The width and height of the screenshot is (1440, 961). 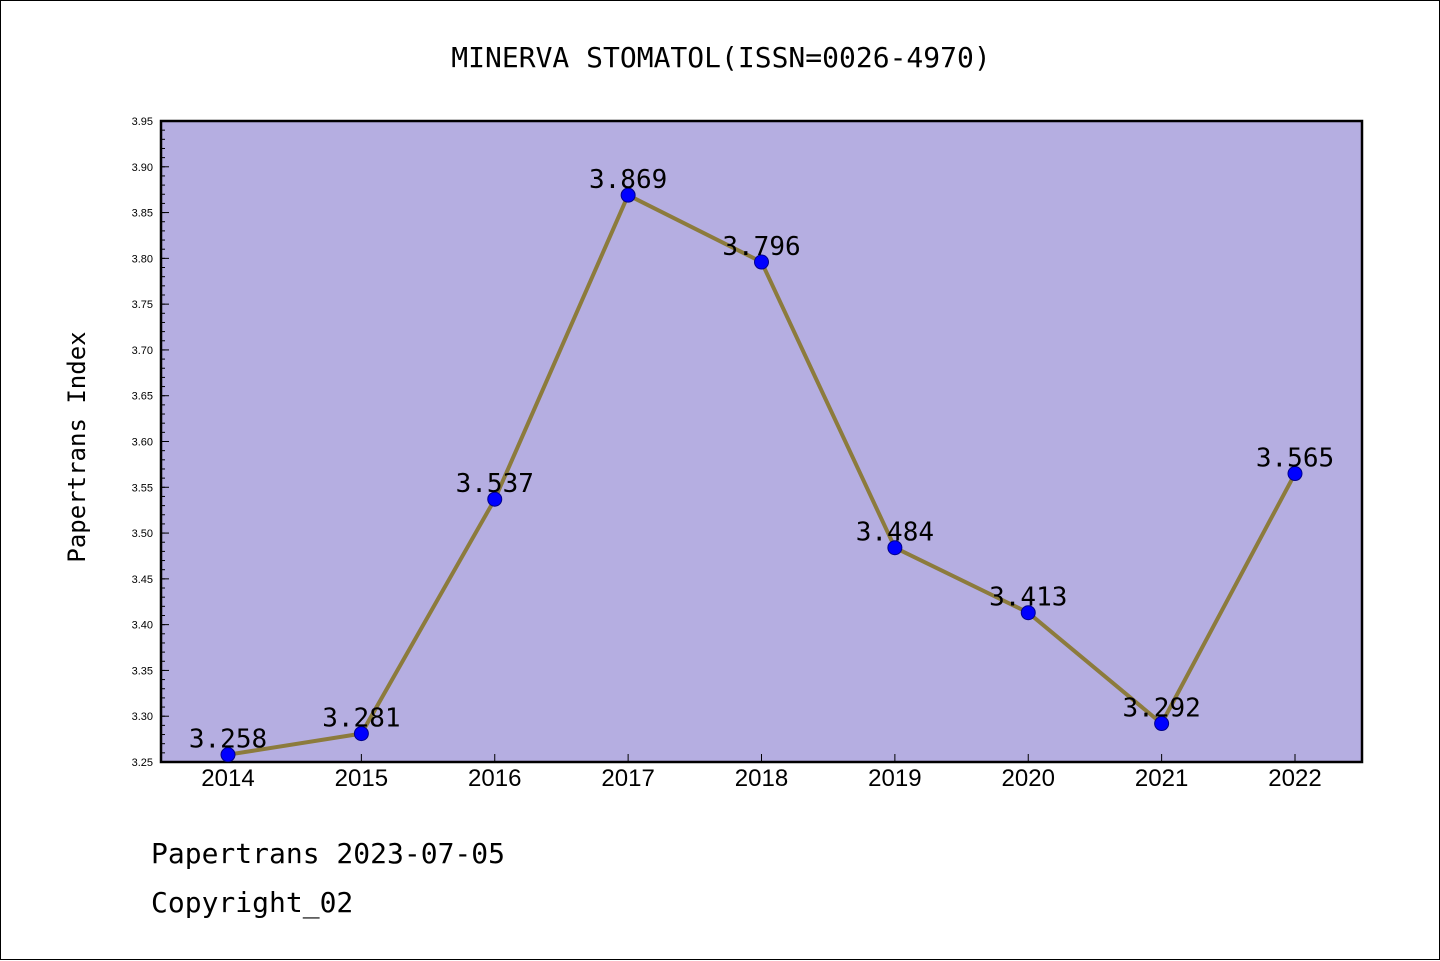 What do you see at coordinates (228, 740) in the screenshot?
I see `data-label: 3.258` at bounding box center [228, 740].